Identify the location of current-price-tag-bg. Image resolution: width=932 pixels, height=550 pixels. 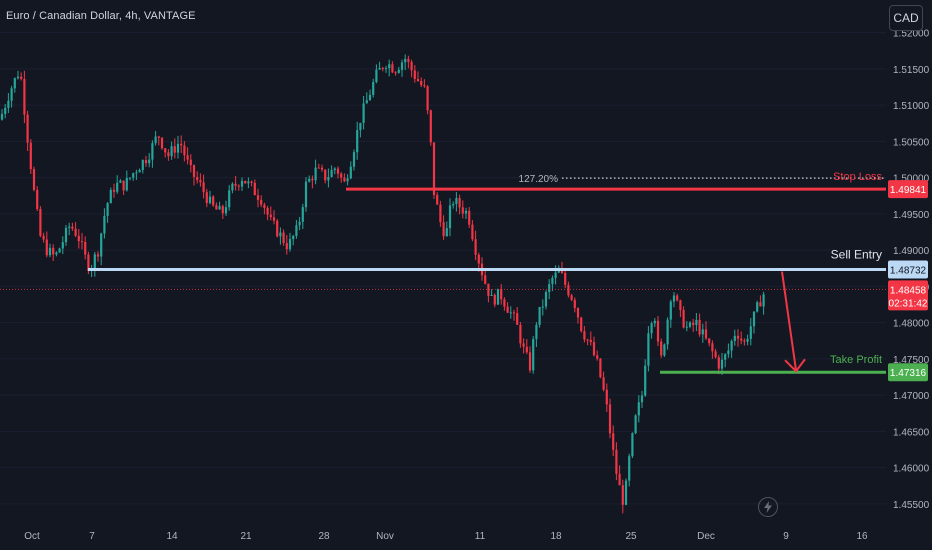
(908, 295).